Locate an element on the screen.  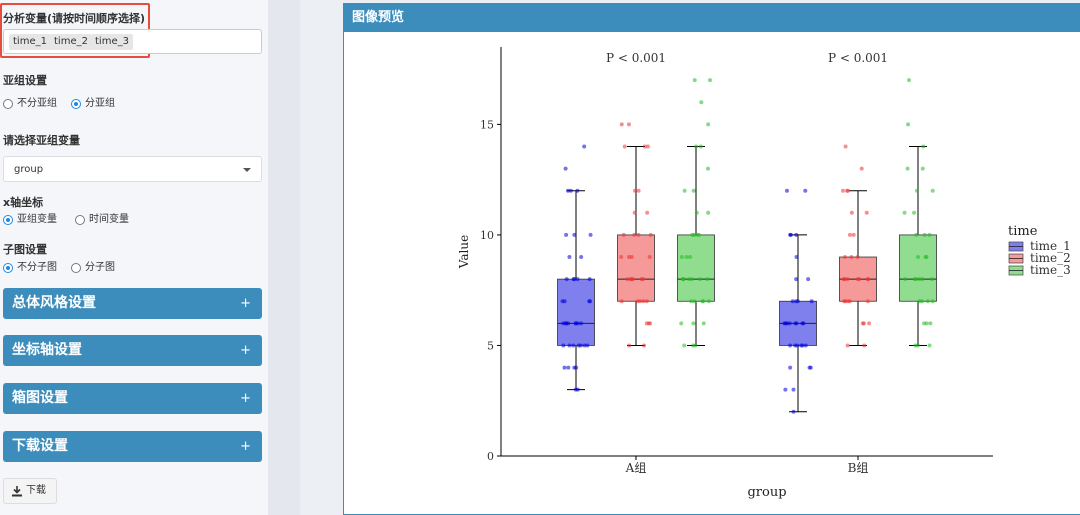
analysis-var-title: 分析变量(请按时间顺序选择) is located at coordinates (74, 18).